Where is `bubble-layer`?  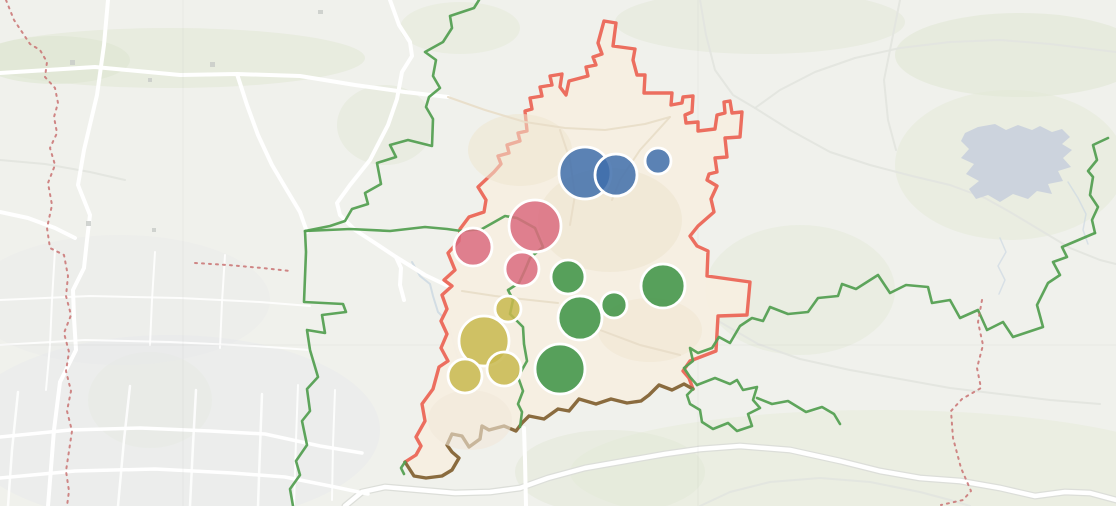 bubble-layer is located at coordinates (566, 270).